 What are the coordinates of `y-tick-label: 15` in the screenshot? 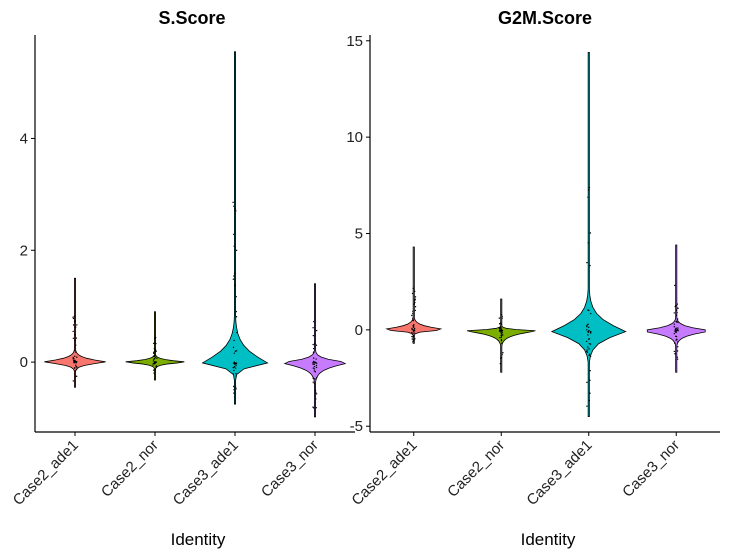 It's located at (354, 41).